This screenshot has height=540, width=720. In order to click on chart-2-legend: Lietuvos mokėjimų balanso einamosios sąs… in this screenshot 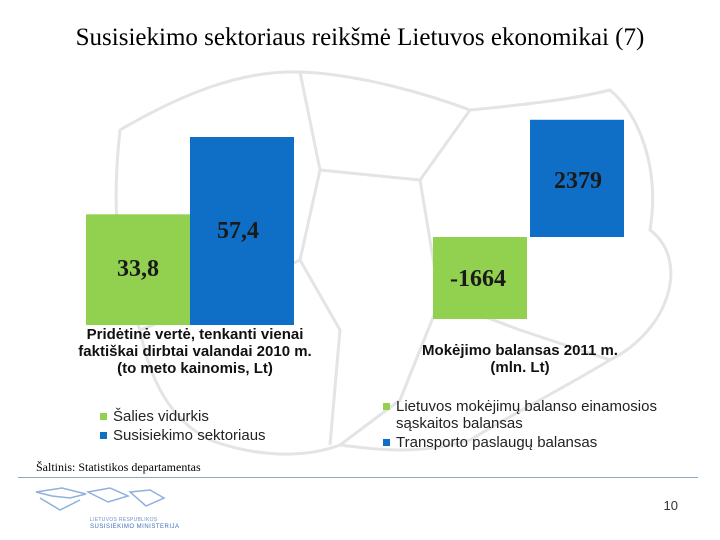, I will do `click(533, 425)`.